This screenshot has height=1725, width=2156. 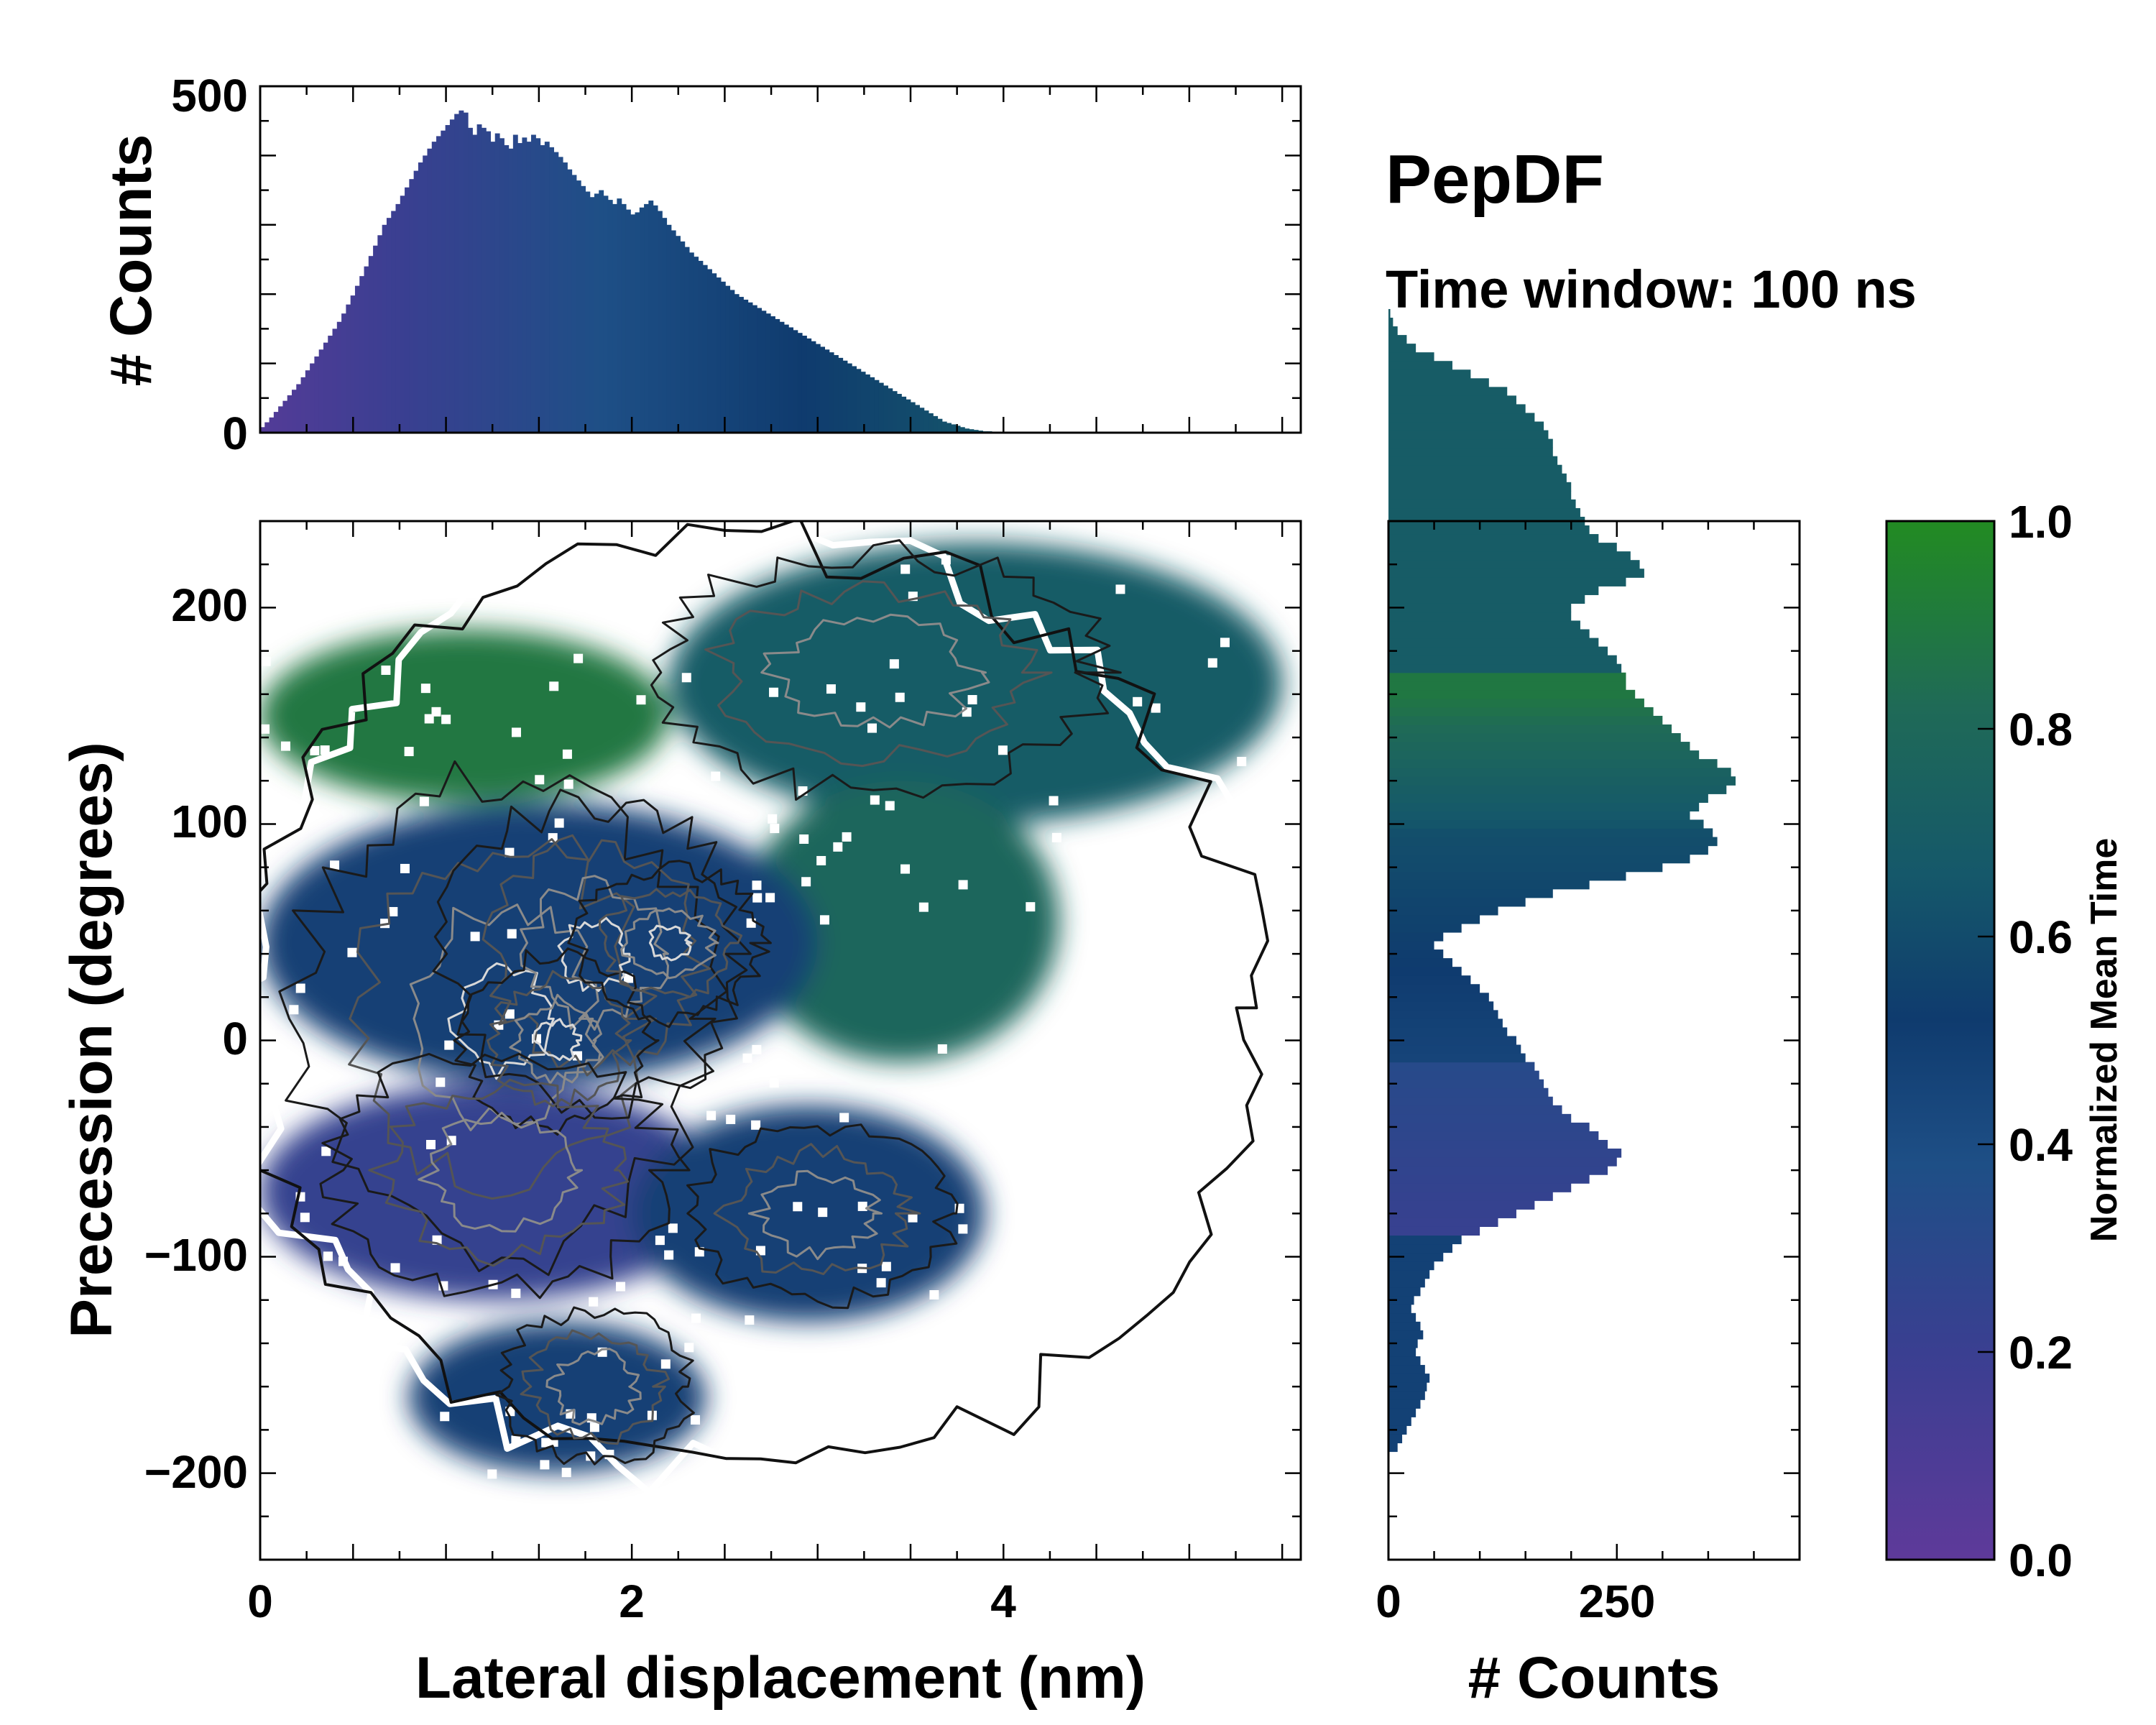 I want to click on top-y-tick-0: 0, so click(x=235, y=433).